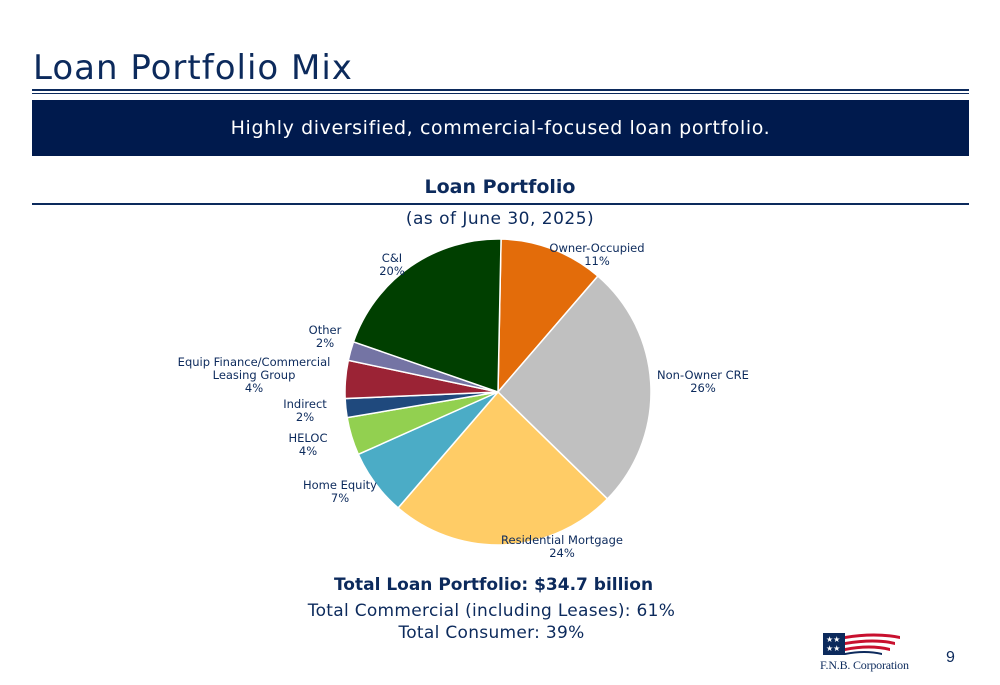 The width and height of the screenshot is (1000, 685). I want to click on total-consumer: Total Consumer: 39%, so click(491, 633).